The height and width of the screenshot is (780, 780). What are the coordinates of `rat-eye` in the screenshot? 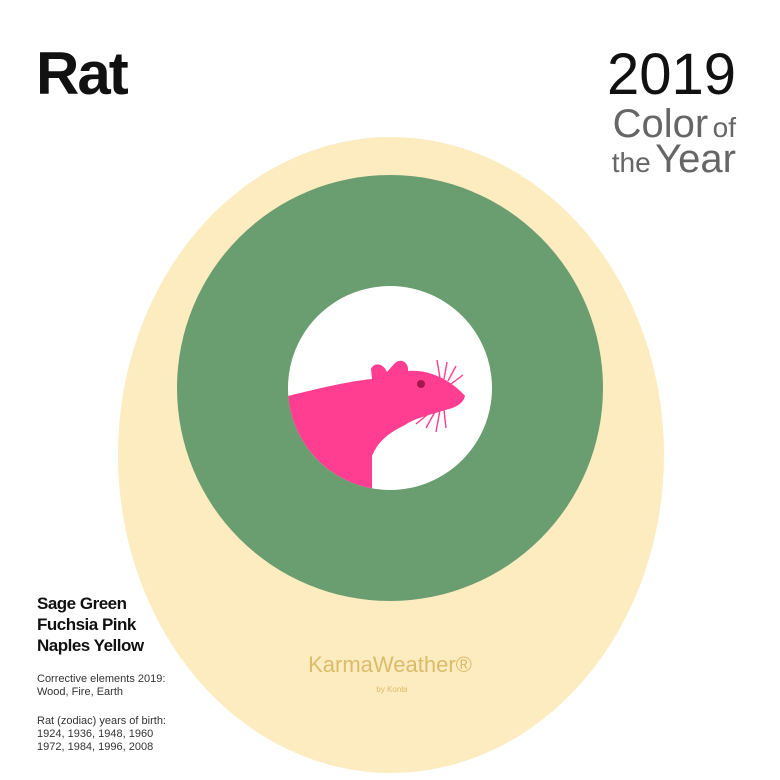 It's located at (421, 384).